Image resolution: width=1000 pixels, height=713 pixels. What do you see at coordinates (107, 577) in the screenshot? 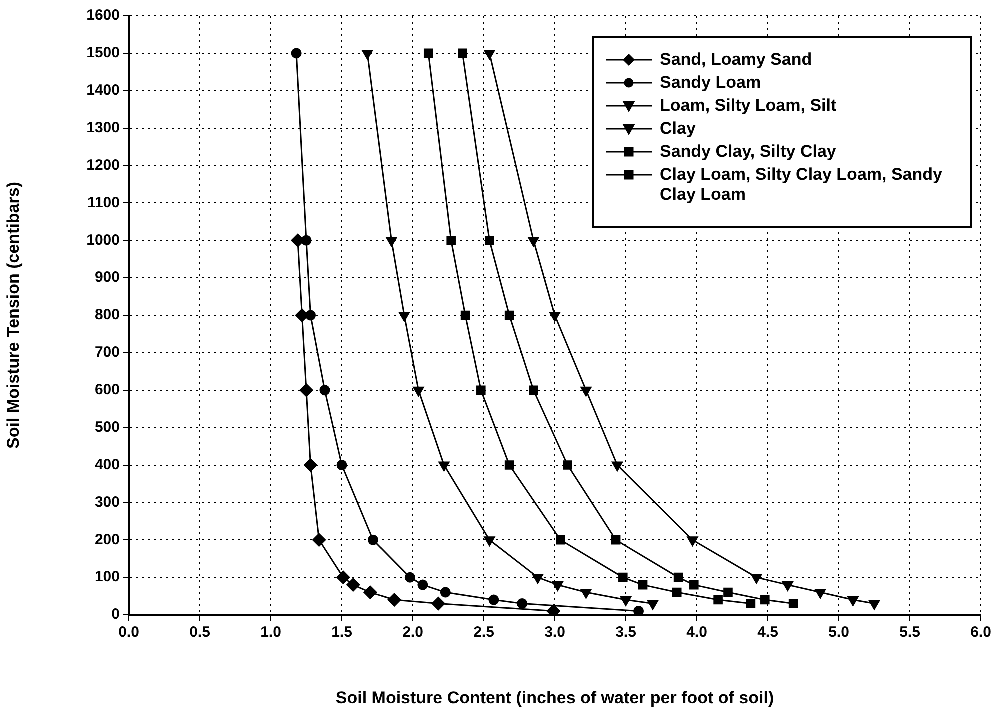
I see `y-tick-label: 100` at bounding box center [107, 577].